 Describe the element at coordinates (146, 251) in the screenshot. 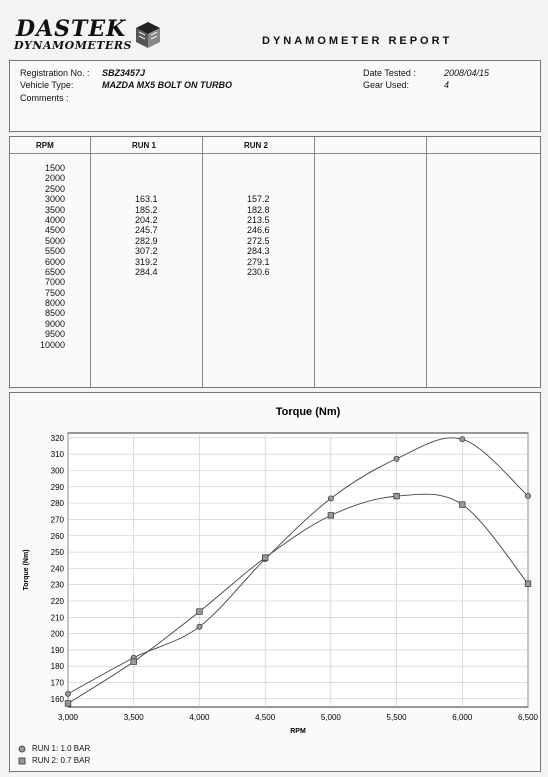

I see `table-cell-run1: 307.2` at that location.